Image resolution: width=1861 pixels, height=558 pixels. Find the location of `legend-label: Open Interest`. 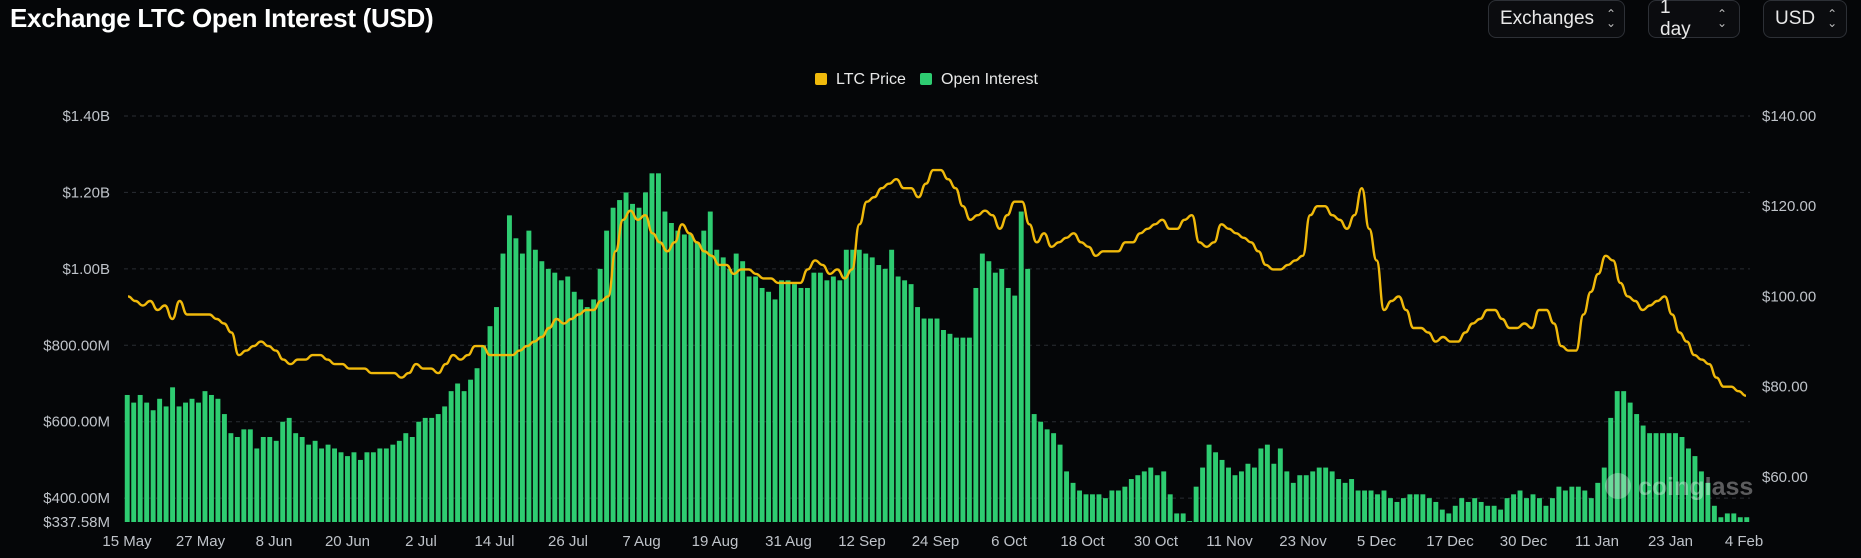

legend-label: Open Interest is located at coordinates (990, 79).